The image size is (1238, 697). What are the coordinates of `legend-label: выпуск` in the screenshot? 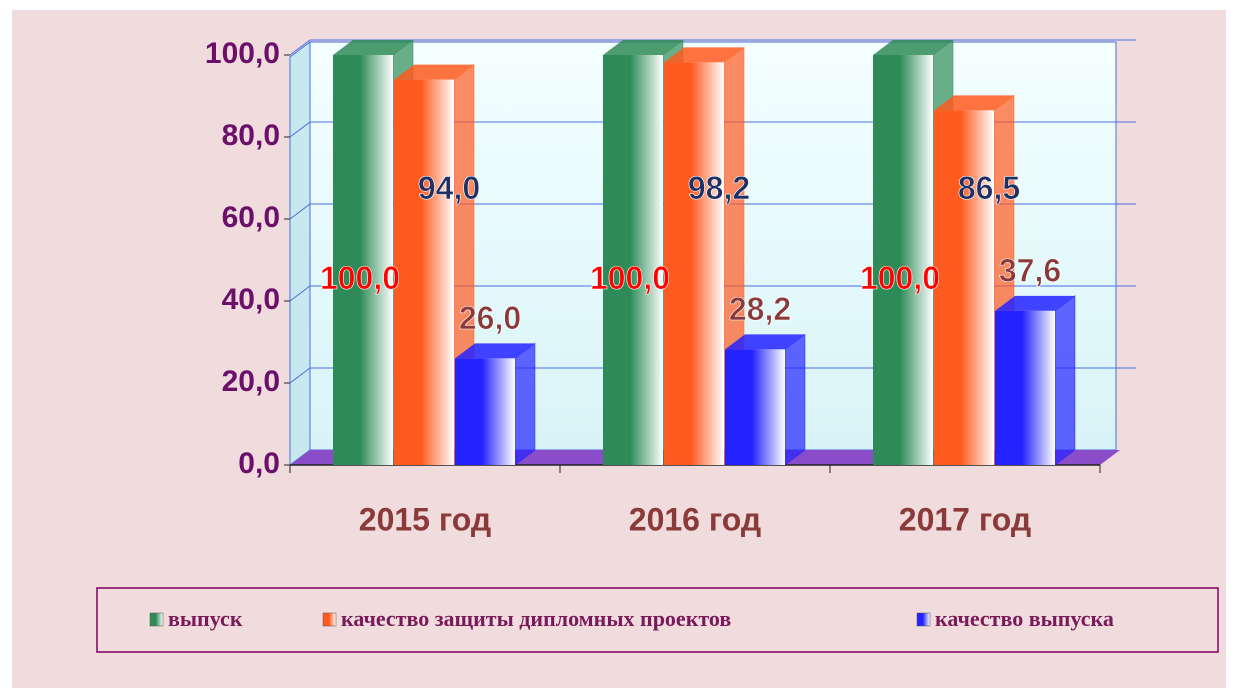 It's located at (205, 618).